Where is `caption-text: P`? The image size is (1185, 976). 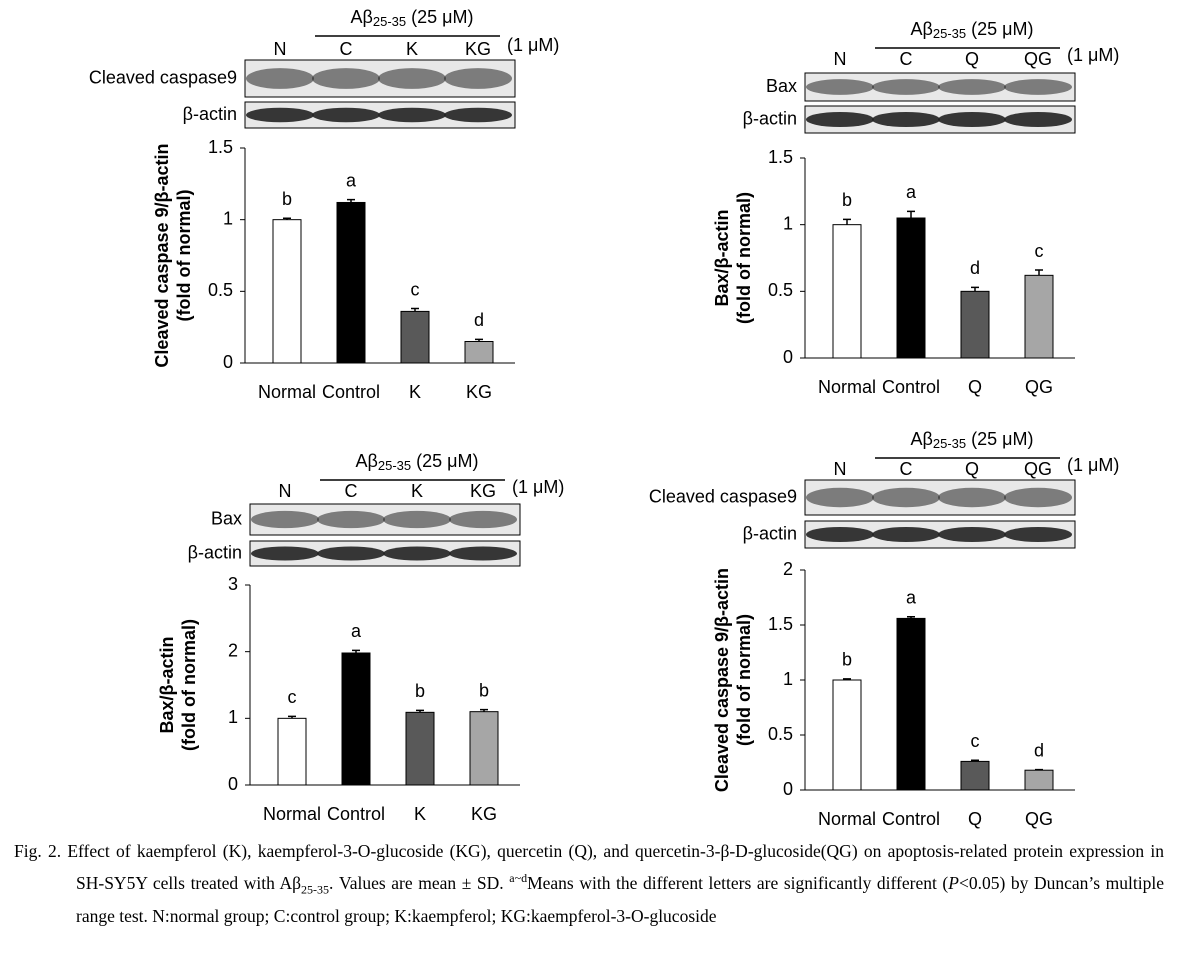 caption-text: P is located at coordinates (953, 882).